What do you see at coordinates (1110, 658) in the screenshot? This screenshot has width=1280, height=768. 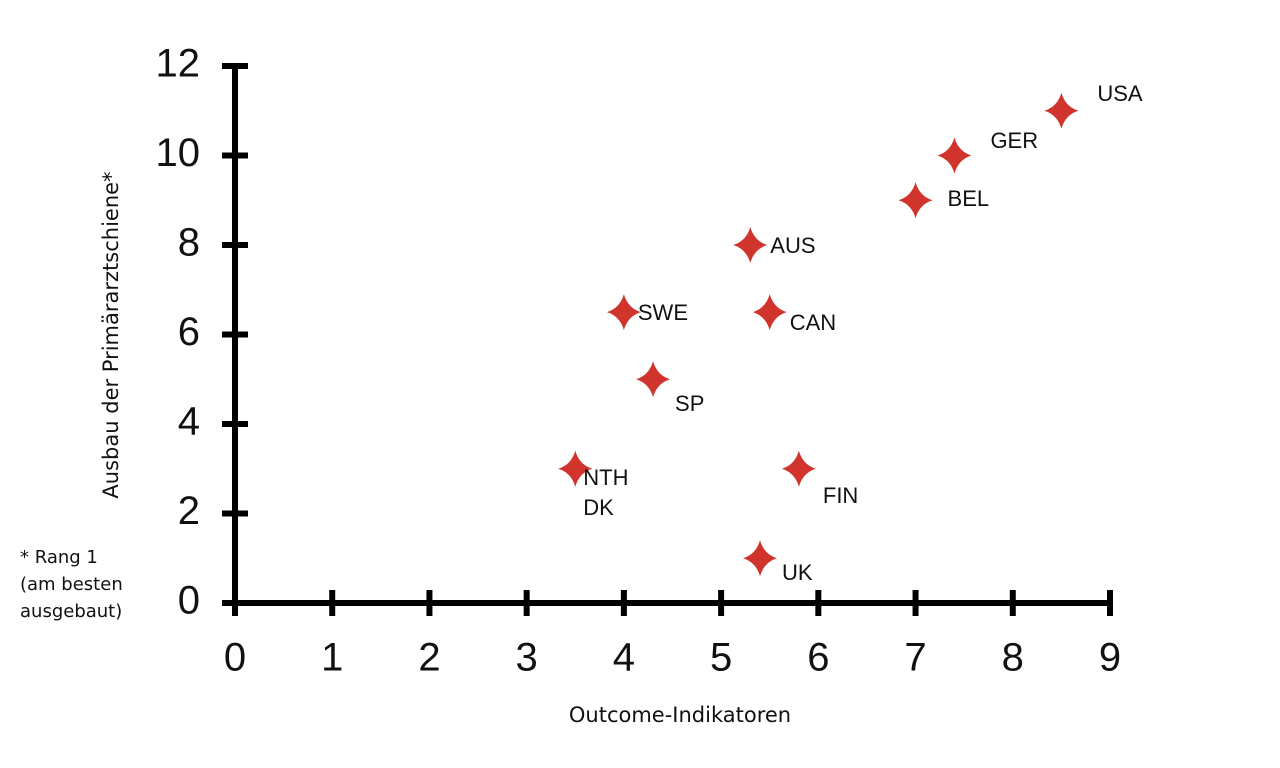 I see `x-tick-label: 9` at bounding box center [1110, 658].